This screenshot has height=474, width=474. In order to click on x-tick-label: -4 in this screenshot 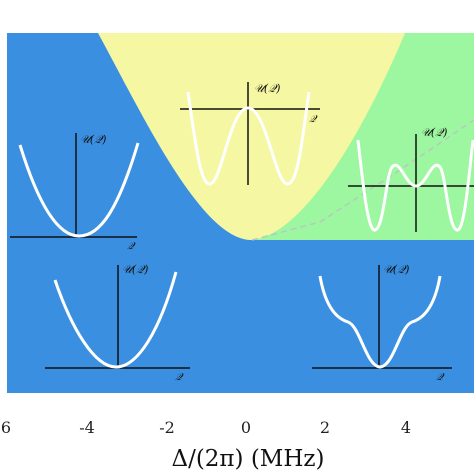, I will do `click(87, 427)`.